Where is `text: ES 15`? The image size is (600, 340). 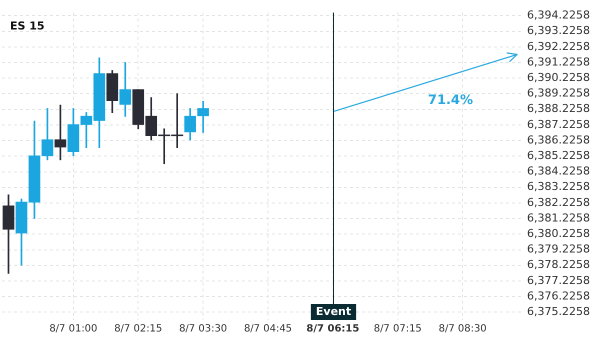 text: ES 15 is located at coordinates (27, 25).